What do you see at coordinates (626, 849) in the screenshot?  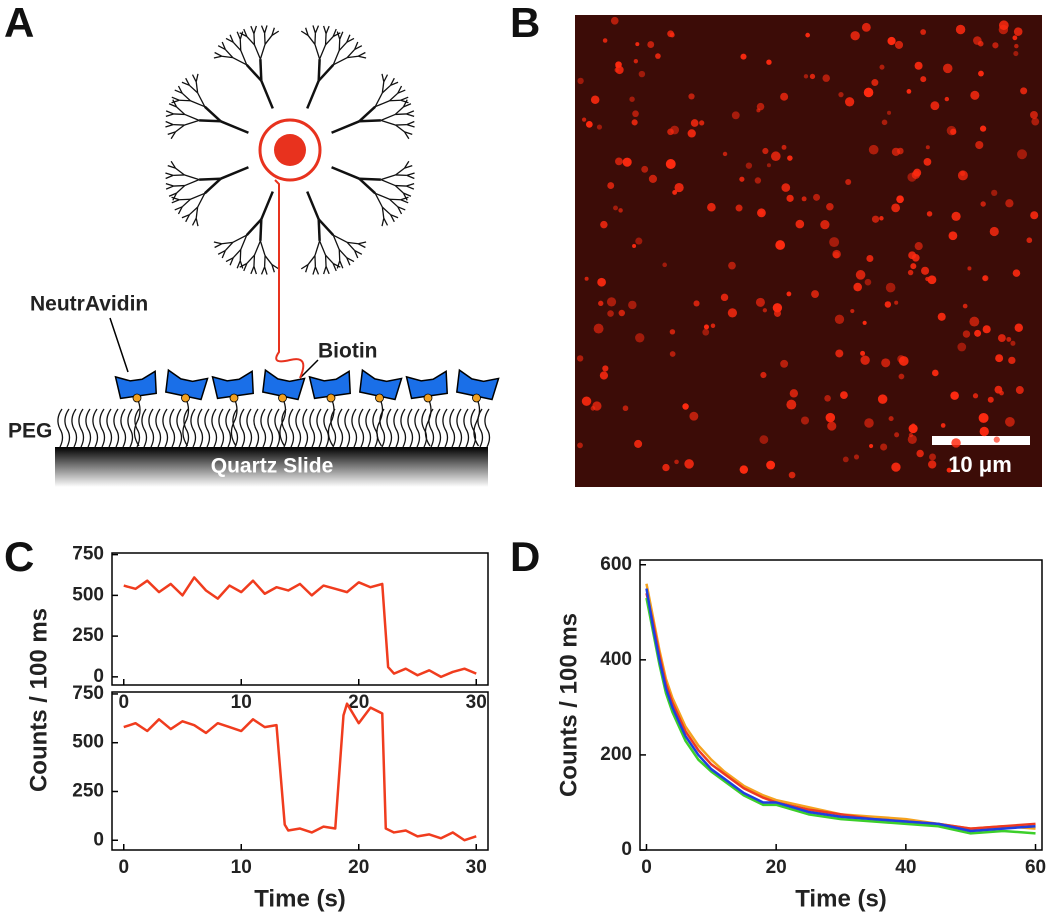 I see `y-tick-label: 0` at bounding box center [626, 849].